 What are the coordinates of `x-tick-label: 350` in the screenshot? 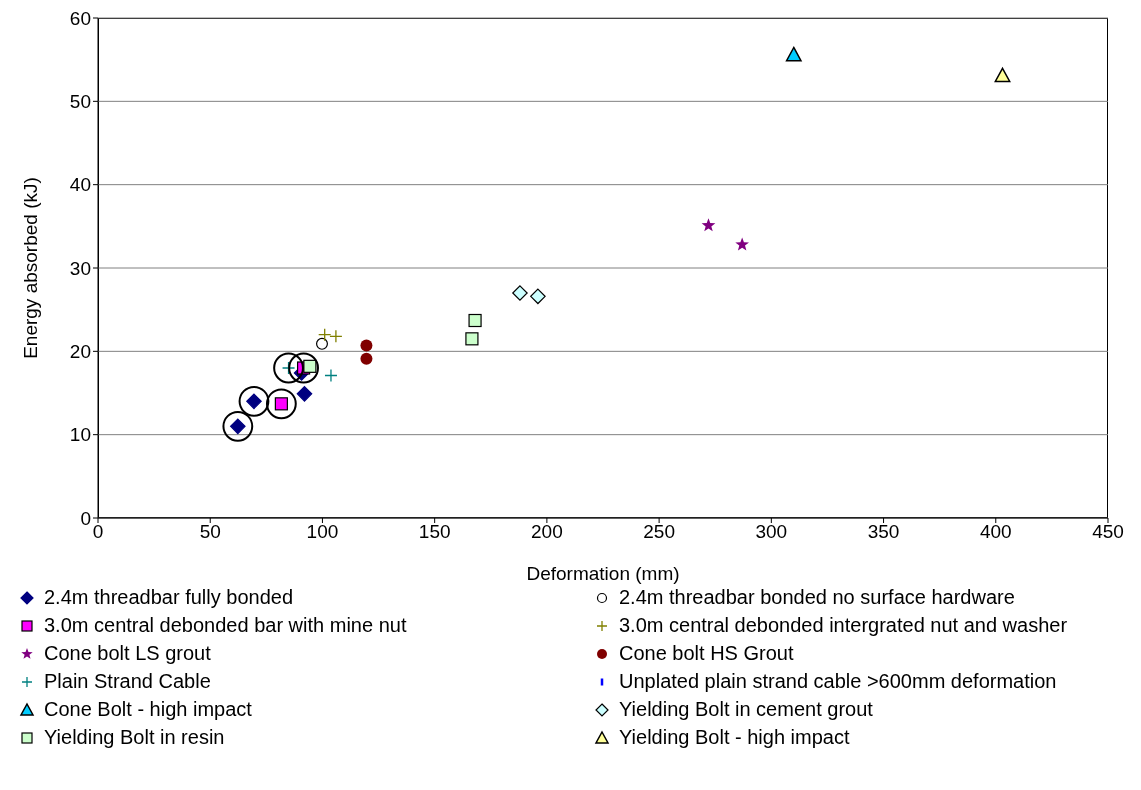 It's located at (883, 532).